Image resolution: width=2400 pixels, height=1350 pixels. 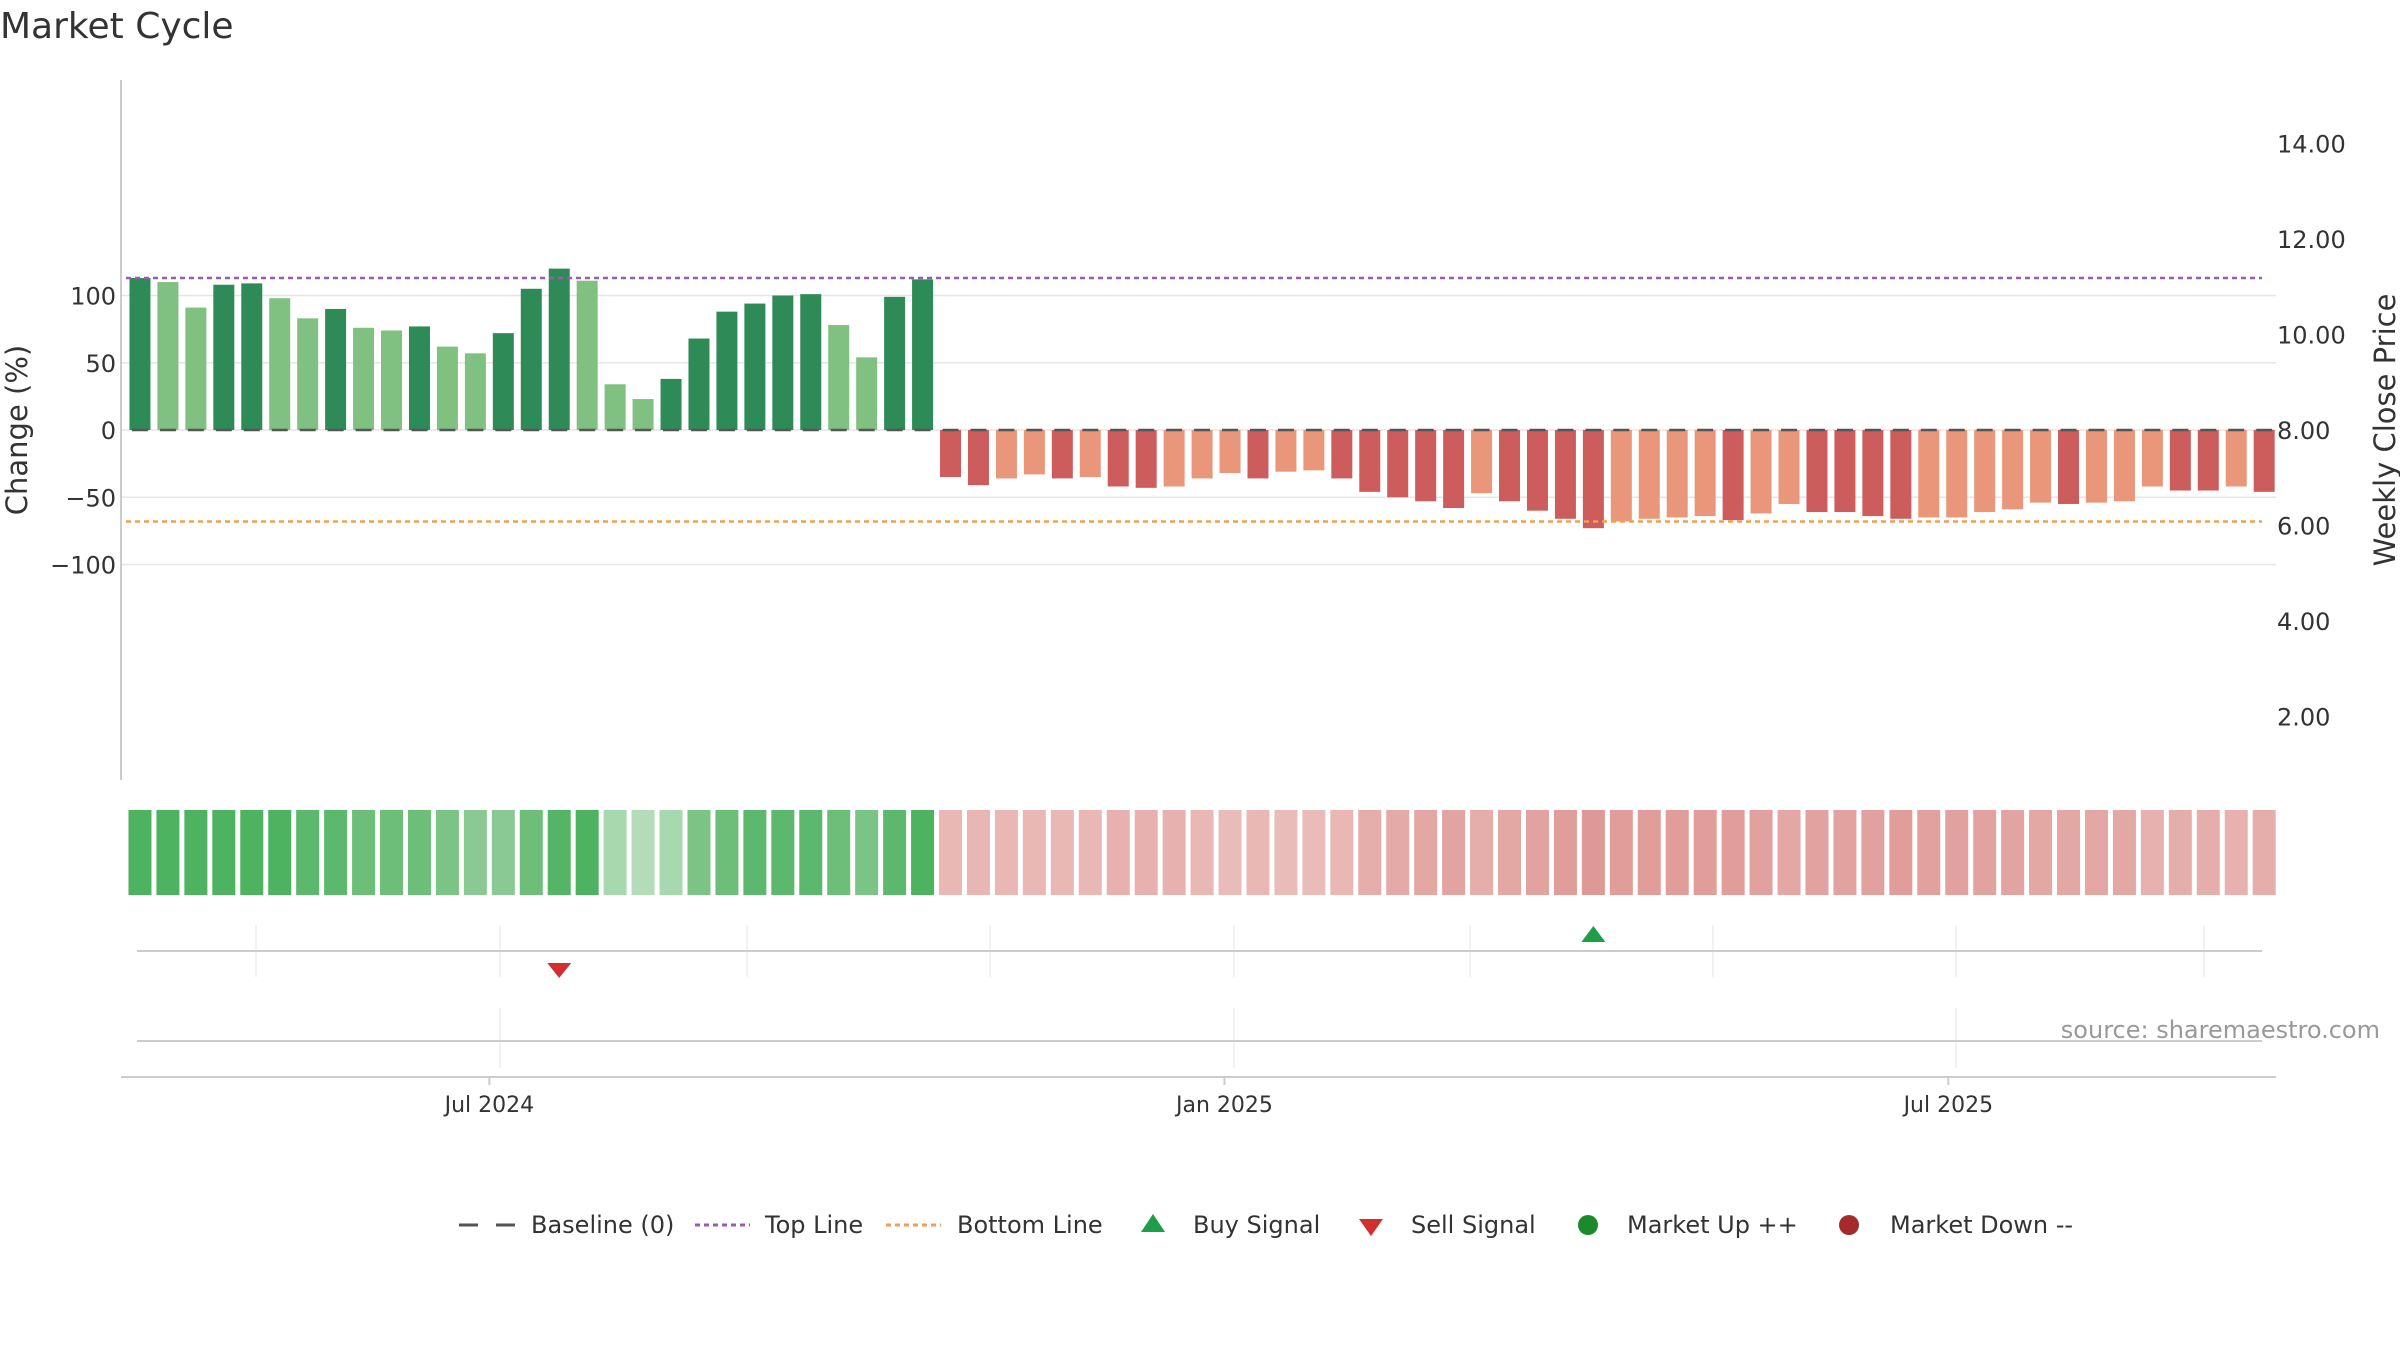 I want to click on buy-signal-marker, so click(x=1593, y=934).